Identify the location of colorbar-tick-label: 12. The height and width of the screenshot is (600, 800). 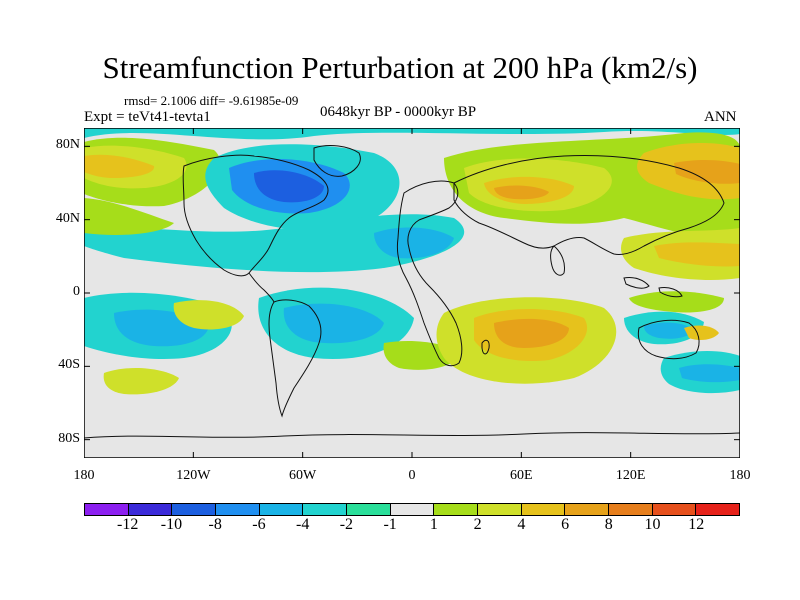
(696, 524).